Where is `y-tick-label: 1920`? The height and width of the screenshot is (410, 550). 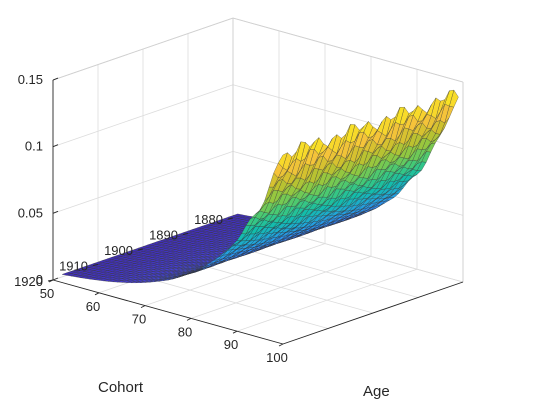
y-tick-label: 1920 is located at coordinates (28, 281).